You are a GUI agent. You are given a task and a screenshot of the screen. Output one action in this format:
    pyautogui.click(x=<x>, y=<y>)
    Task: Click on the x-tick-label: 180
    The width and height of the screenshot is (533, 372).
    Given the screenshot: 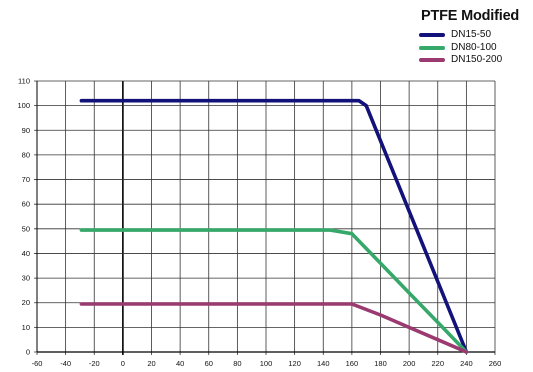 What is the action you would take?
    pyautogui.click(x=380, y=363)
    